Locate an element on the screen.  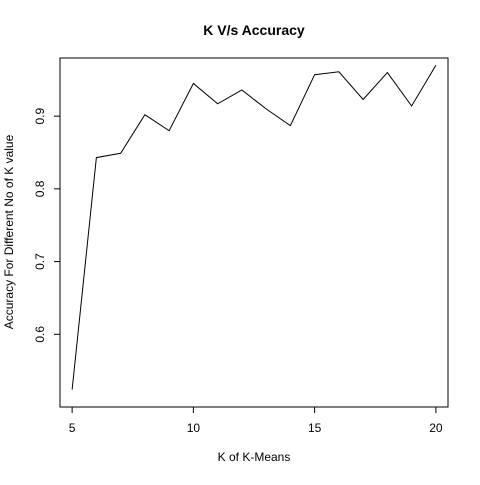
chart-title: K V/s Accuracy is located at coordinates (254, 30).